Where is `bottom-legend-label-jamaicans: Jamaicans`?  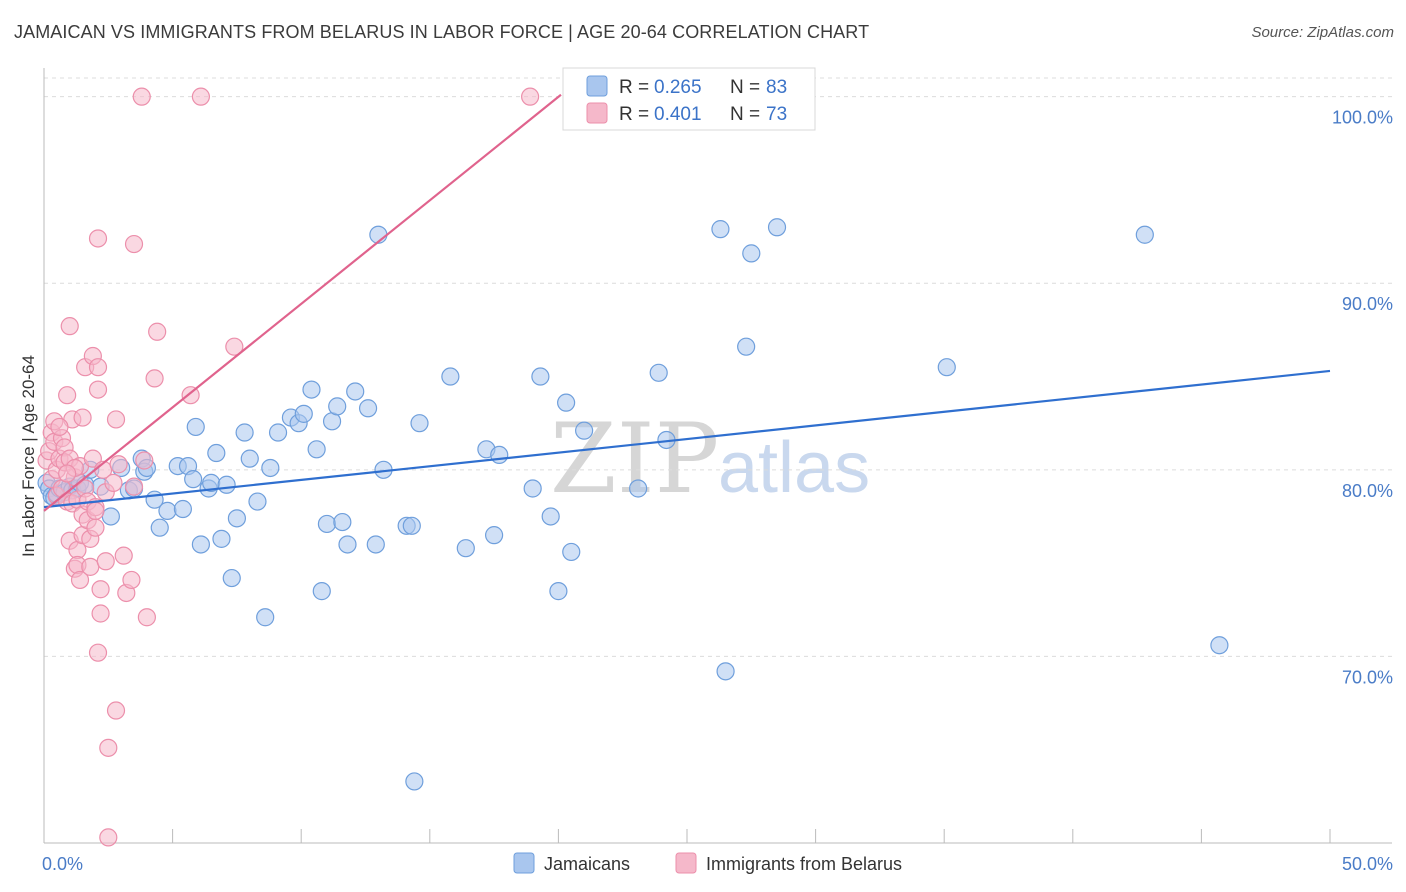
bottom-legend-label-jamaicans: Jamaicans is located at coordinates (587, 864).